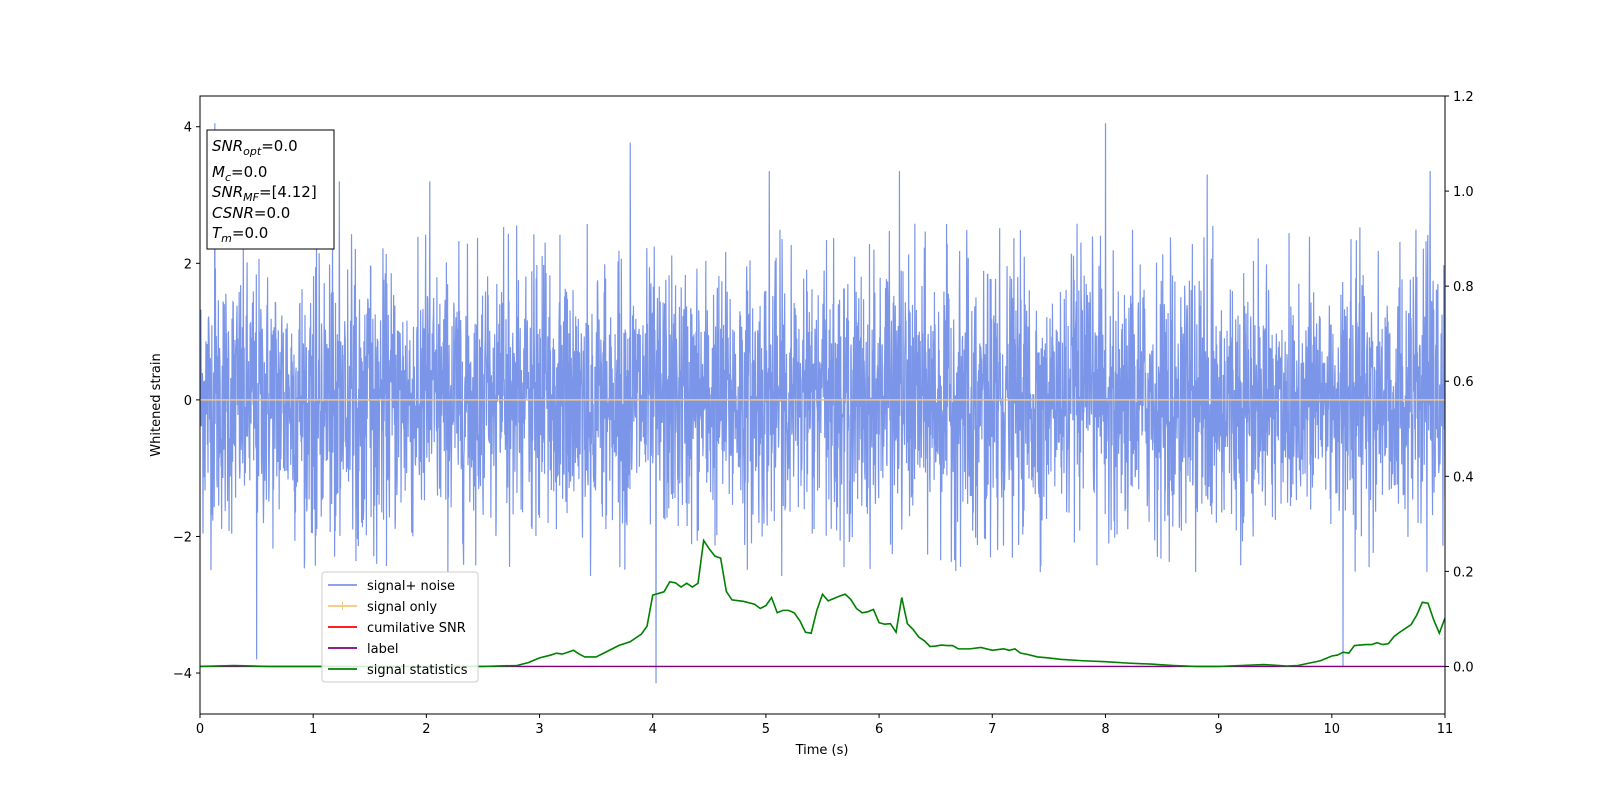 This screenshot has height=800, width=1600. I want to click on y2-tick-label: 1.2, so click(1463, 97).